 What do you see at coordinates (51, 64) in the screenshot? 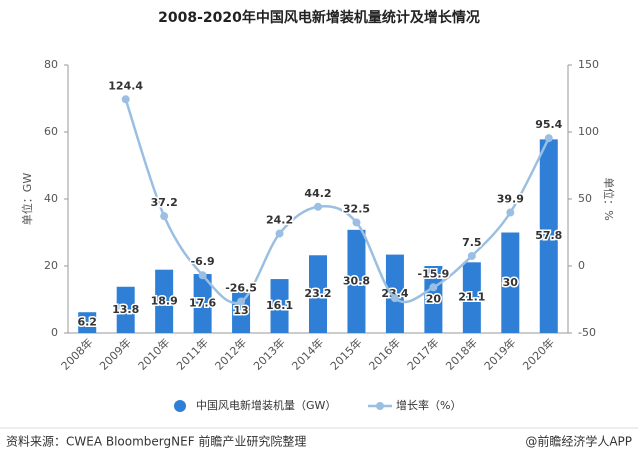
I see `y-tick-label: 80` at bounding box center [51, 64].